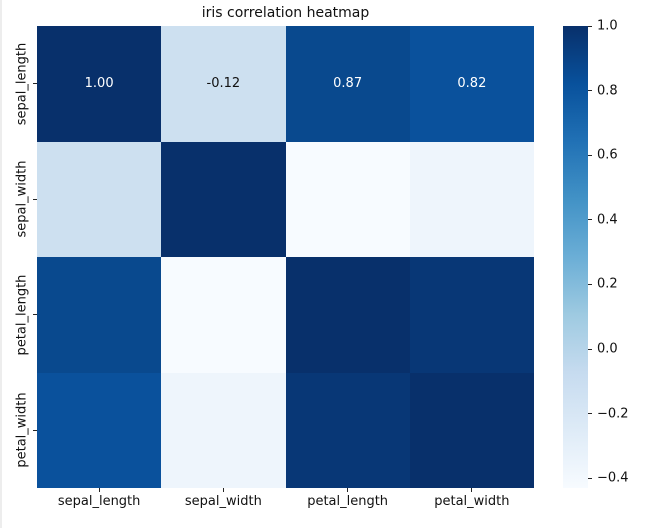 The height and width of the screenshot is (528, 672). I want to click on y-tick-label: sepal_length, so click(22, 84).